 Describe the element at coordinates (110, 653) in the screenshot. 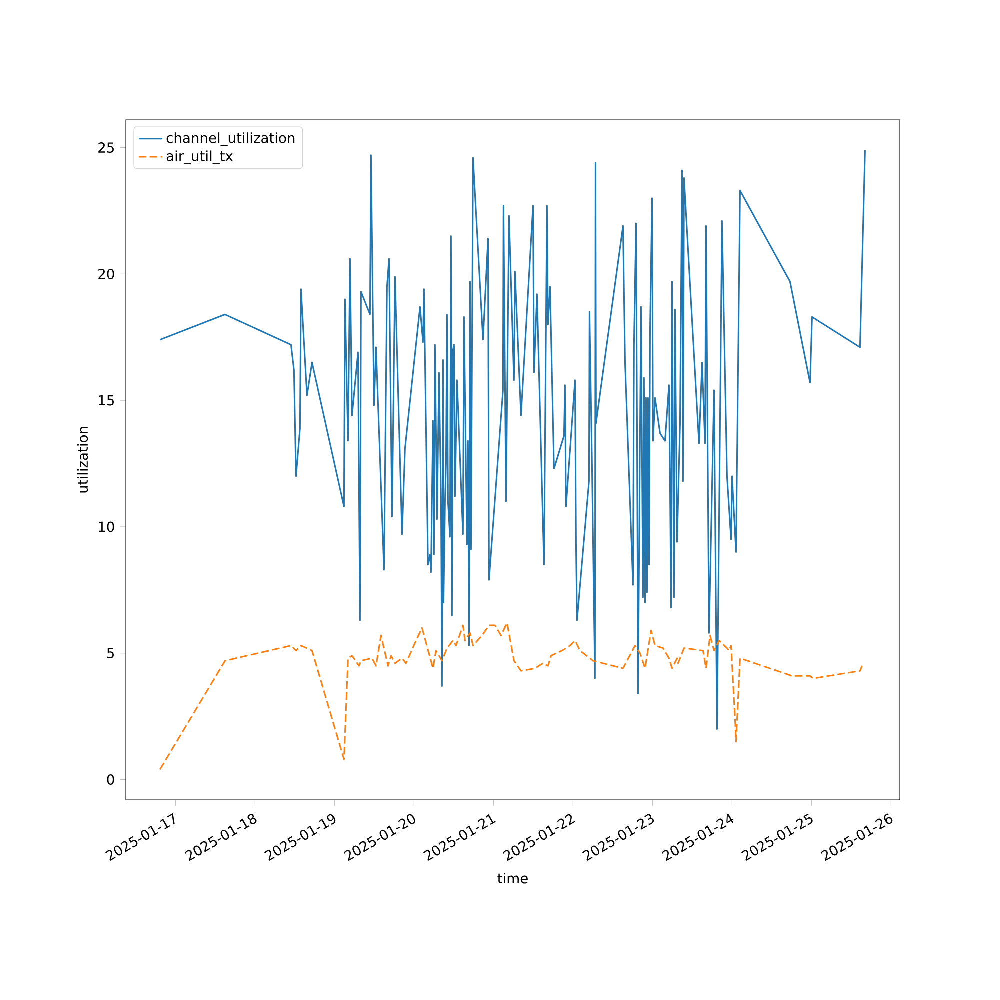

I see `y-tick-label: 5` at that location.